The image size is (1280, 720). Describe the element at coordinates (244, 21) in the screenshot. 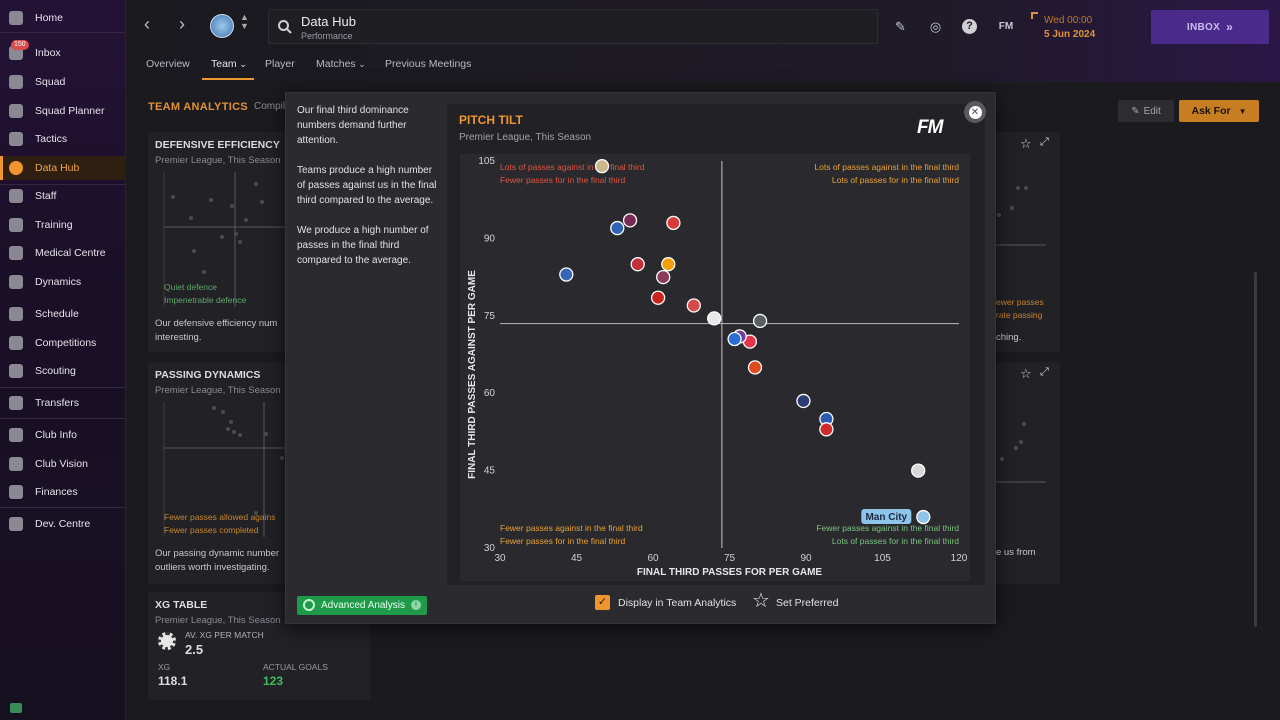

I see `club-switch-icon: ▲ ▼` at that location.